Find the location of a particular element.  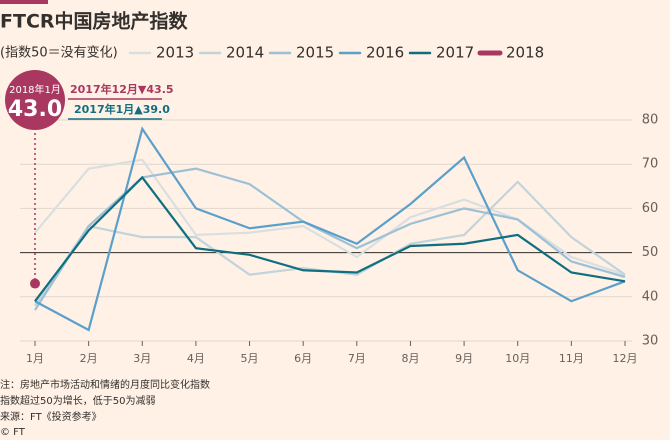

data-point is located at coordinates (35, 283).